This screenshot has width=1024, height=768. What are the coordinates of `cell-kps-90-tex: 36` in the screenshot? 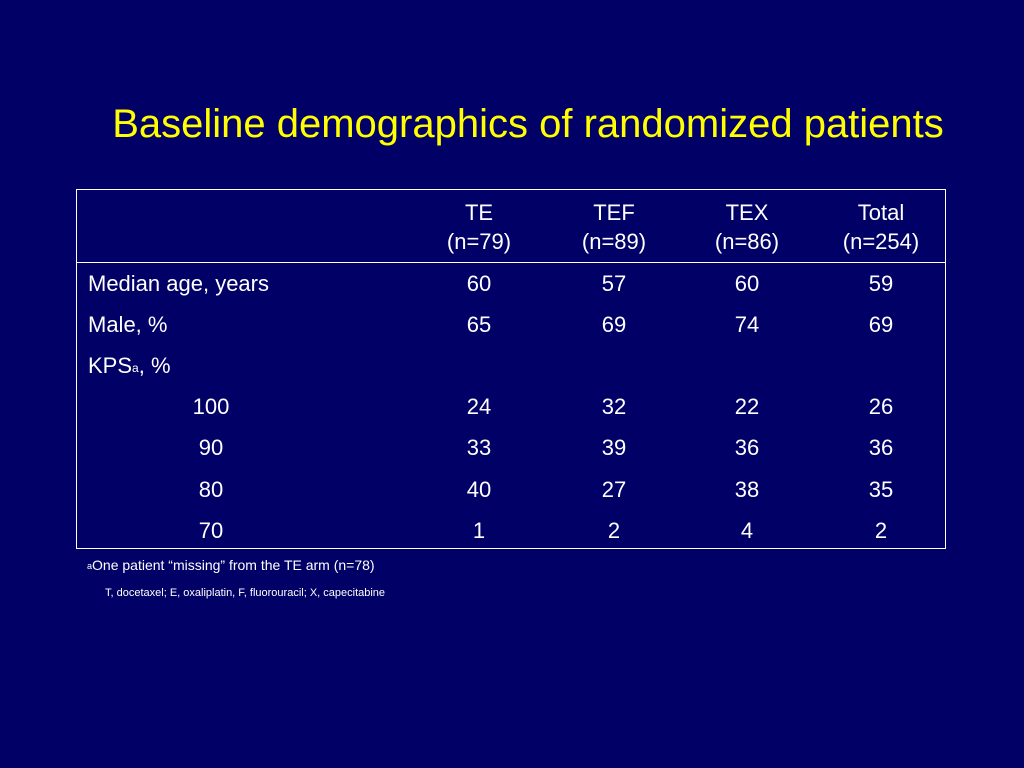 It's located at (747, 447).